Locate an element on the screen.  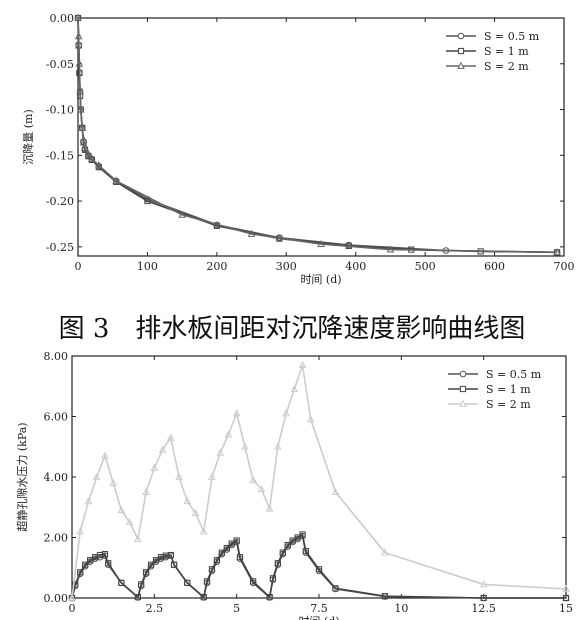
y-tick-label: -0.05 is located at coordinates (60, 64).